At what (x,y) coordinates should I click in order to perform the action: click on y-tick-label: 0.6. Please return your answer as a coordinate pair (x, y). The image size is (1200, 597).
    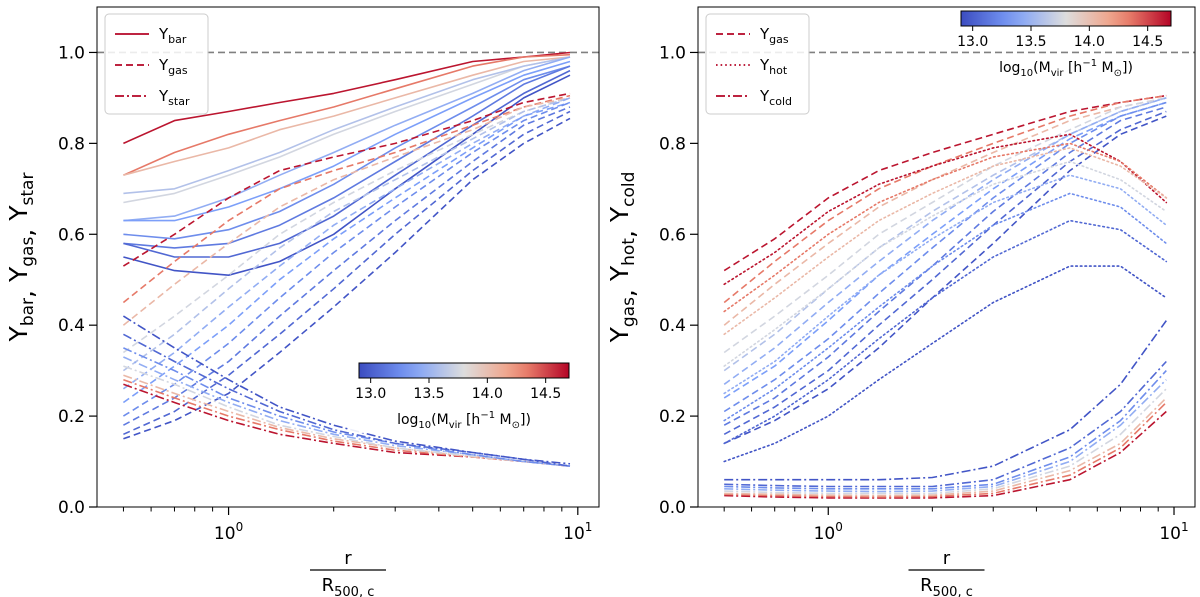
    Looking at the image, I should click on (672, 235).